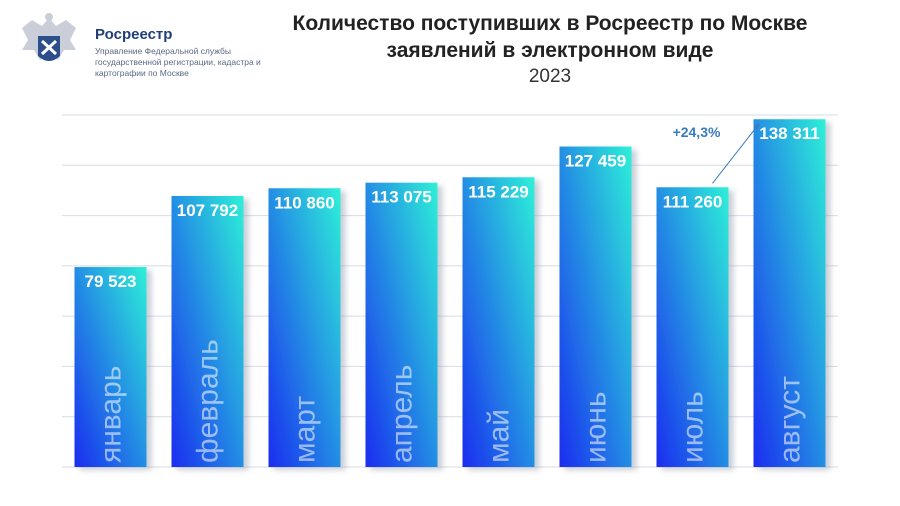 This screenshot has width=900, height=506. I want to click on category-label: апрель, so click(402, 414).